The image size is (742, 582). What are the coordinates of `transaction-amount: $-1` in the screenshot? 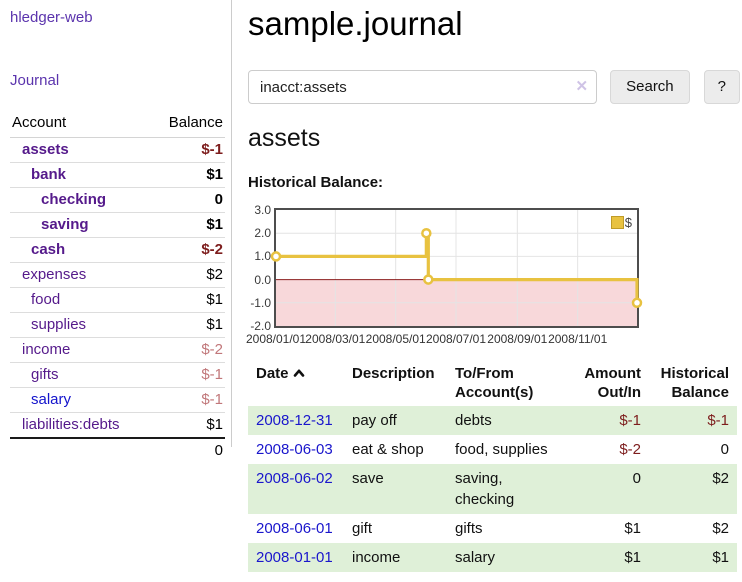 It's located at (630, 420).